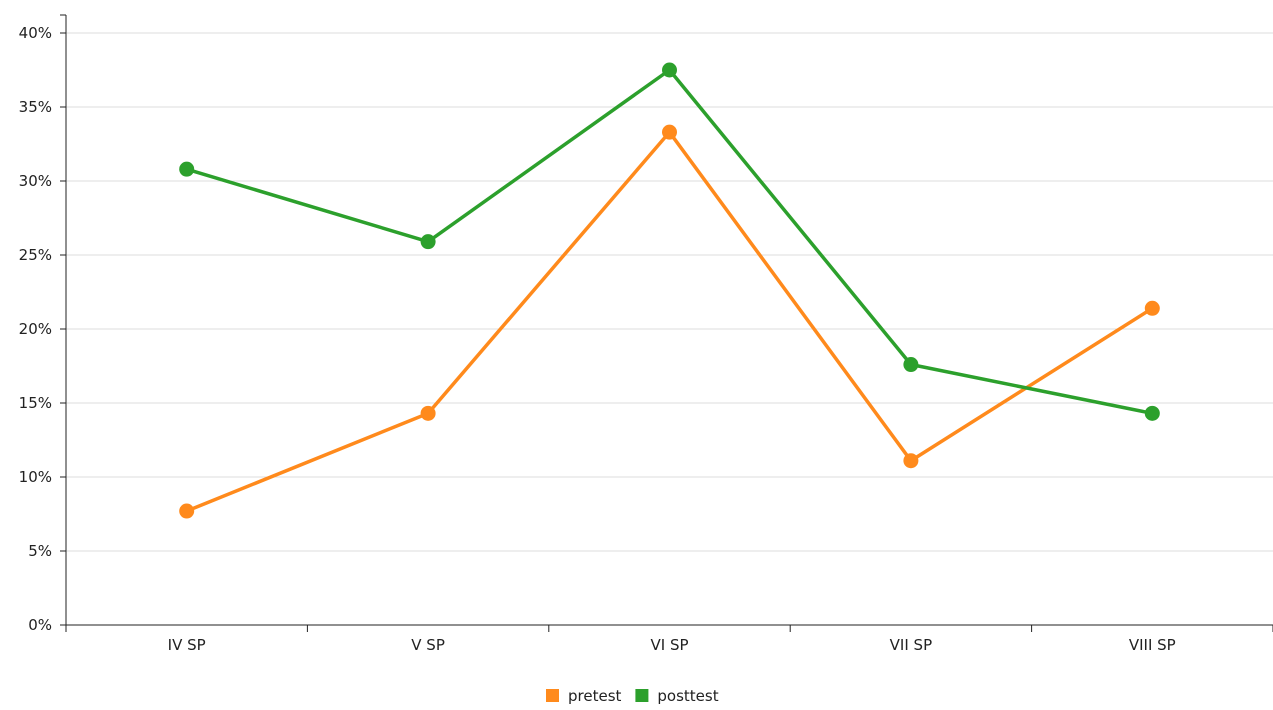 The height and width of the screenshot is (710, 1273). I want to click on legend-item-posttest: posttest, so click(677, 696).